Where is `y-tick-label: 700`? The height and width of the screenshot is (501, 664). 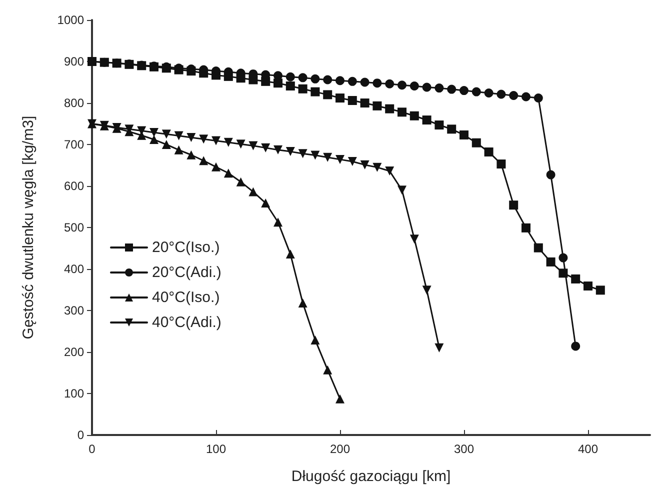
y-tick-label: 700 is located at coordinates (74, 145).